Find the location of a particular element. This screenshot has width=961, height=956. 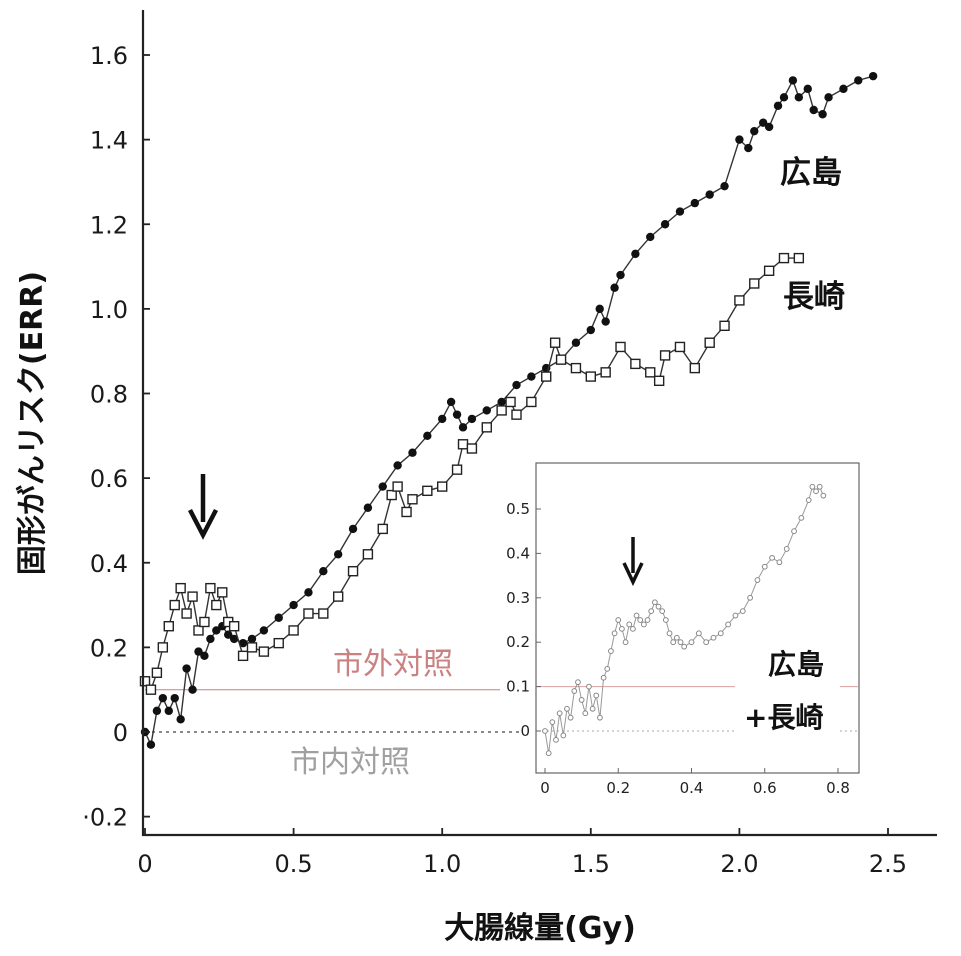

y-tick-label: 1.0 is located at coordinates (109, 310).